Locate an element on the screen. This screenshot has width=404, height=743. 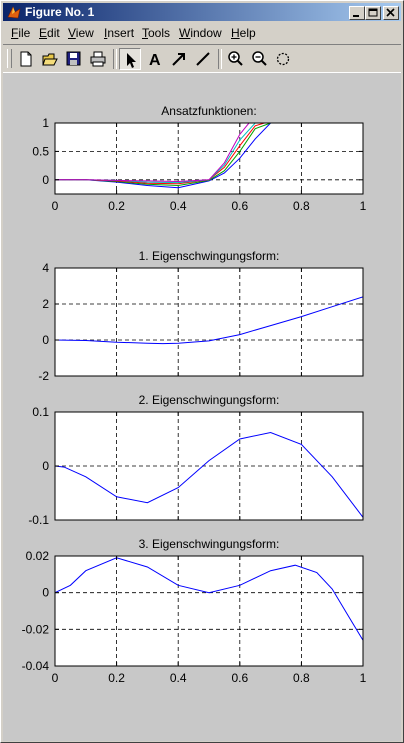
chart-title: 3. Eigenschwingungsform: is located at coordinates (209, 544).